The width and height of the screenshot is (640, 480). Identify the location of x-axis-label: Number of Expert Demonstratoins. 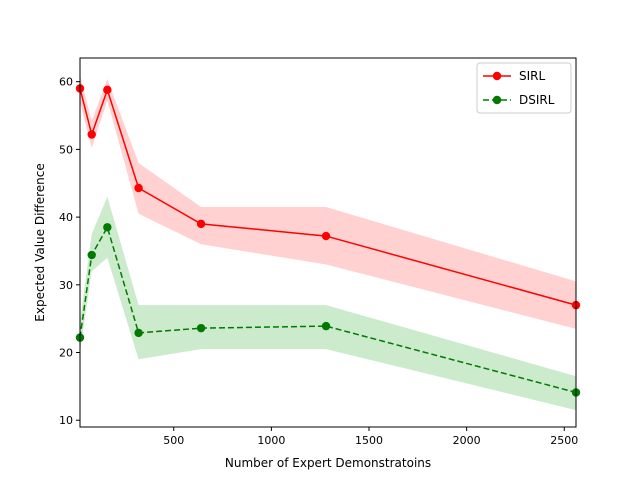
(328, 463).